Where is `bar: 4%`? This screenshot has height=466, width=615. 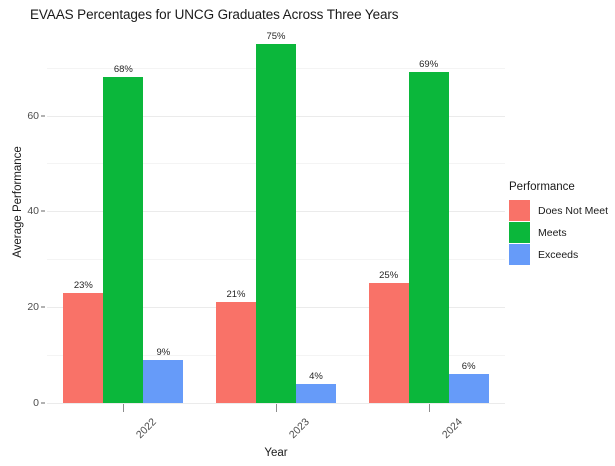
bar: 4% is located at coordinates (316, 387).